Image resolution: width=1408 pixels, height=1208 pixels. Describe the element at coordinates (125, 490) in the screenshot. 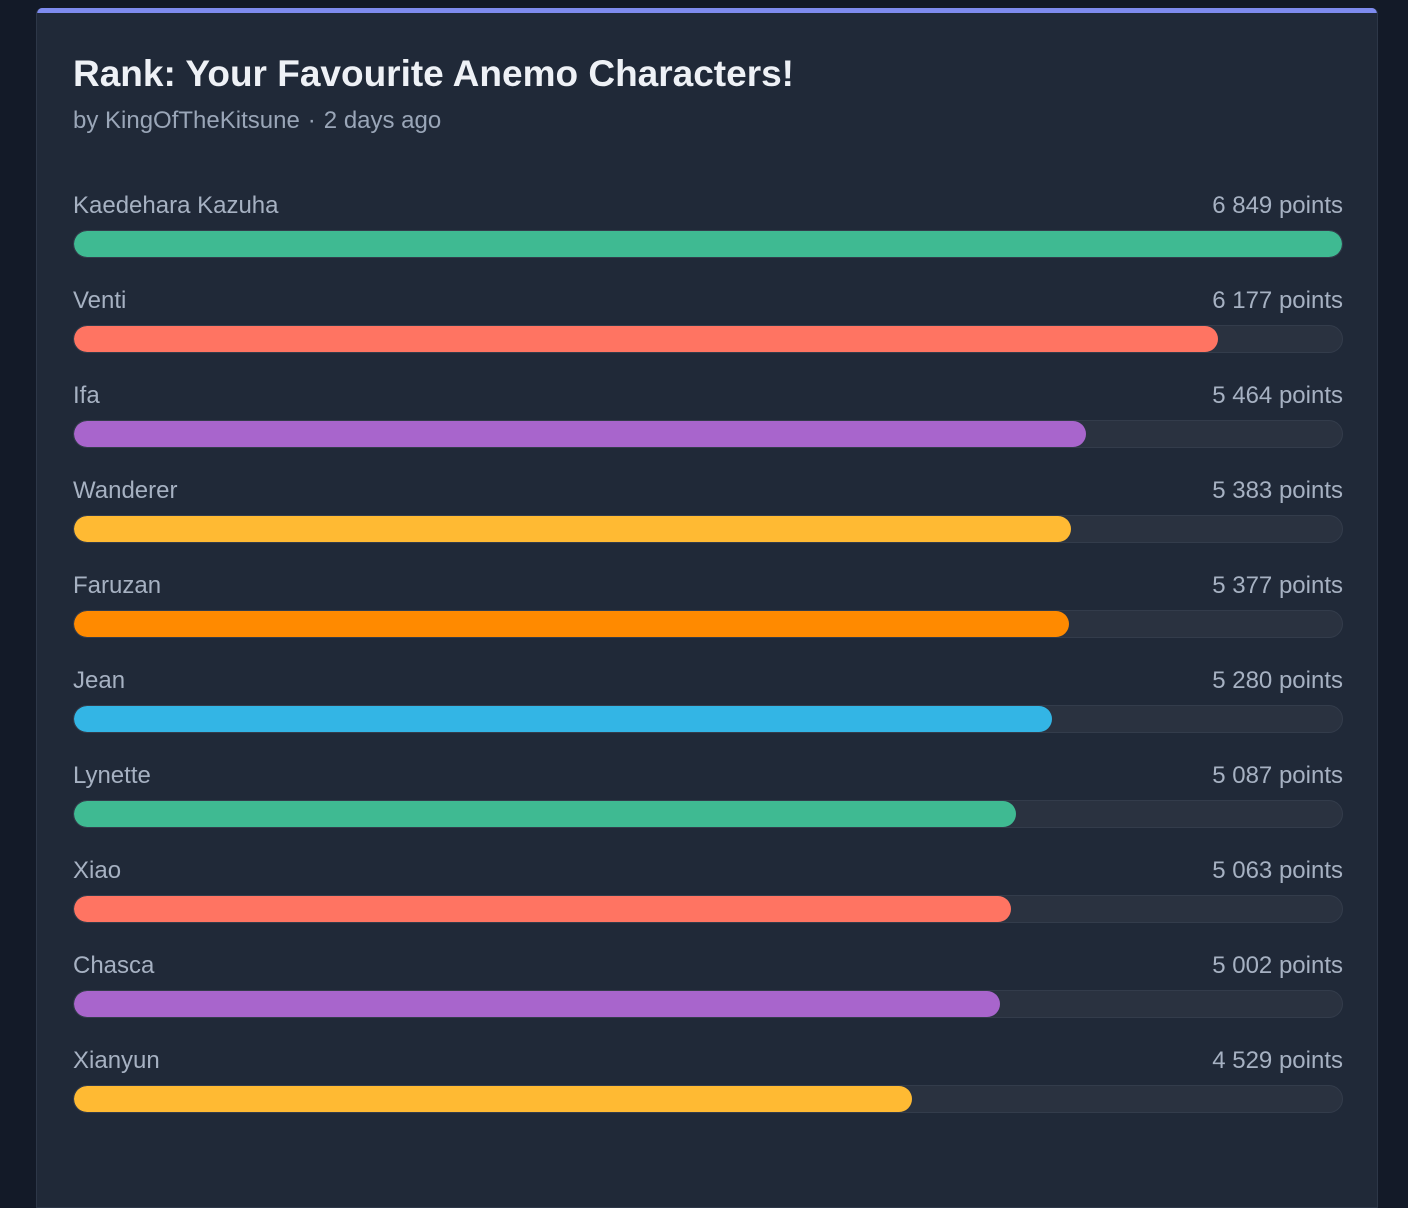

I see `result-name: Wanderer` at that location.